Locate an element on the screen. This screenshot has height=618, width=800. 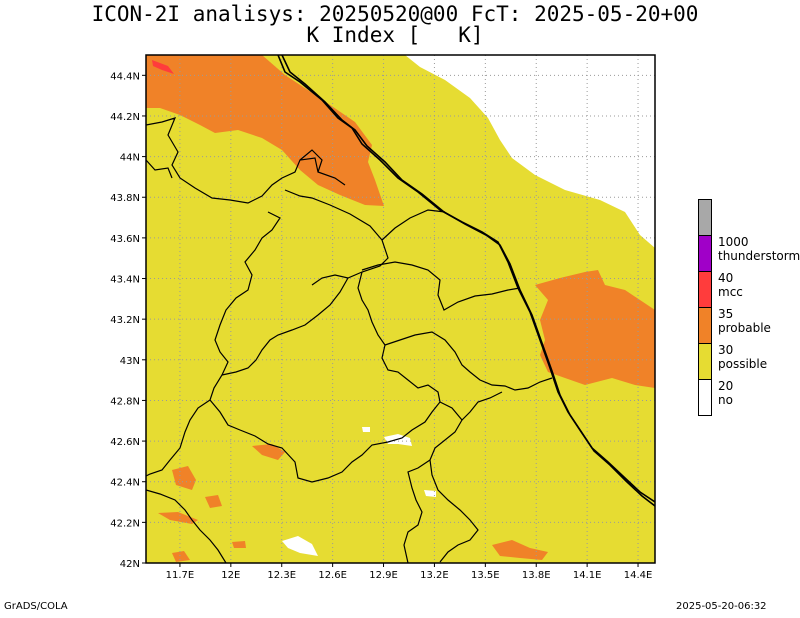
legend-swatch-probable is located at coordinates (705, 325).